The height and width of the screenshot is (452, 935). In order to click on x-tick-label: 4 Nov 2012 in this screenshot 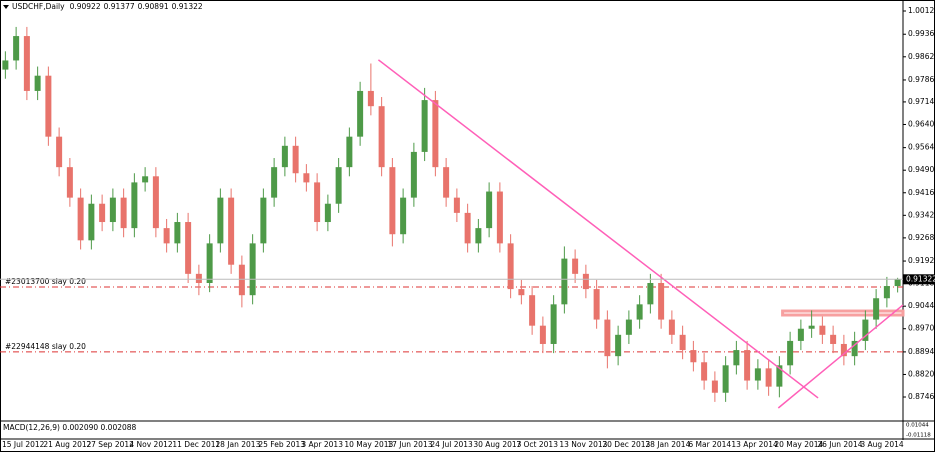, I will do `click(150, 444)`.